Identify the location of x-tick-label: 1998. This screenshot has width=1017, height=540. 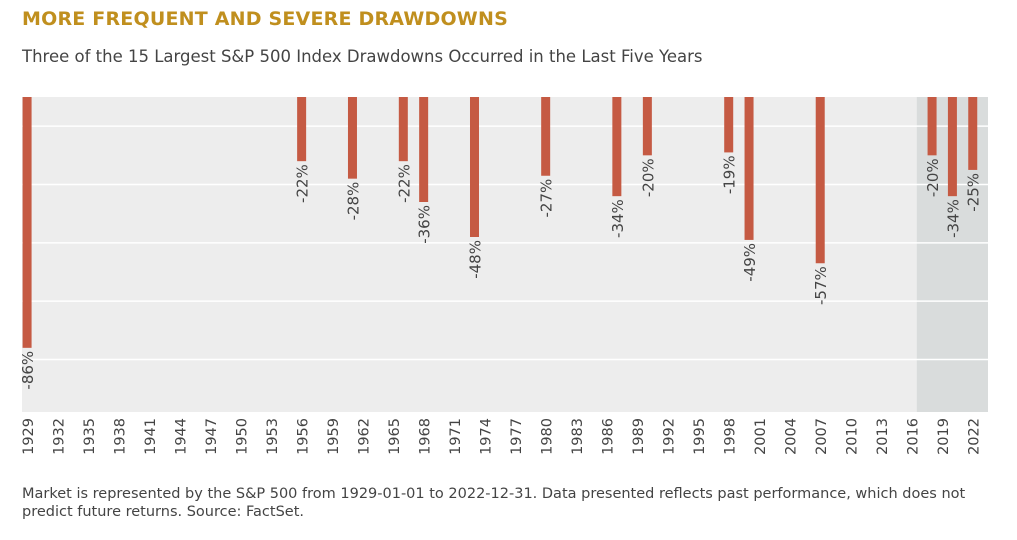
(731, 436).